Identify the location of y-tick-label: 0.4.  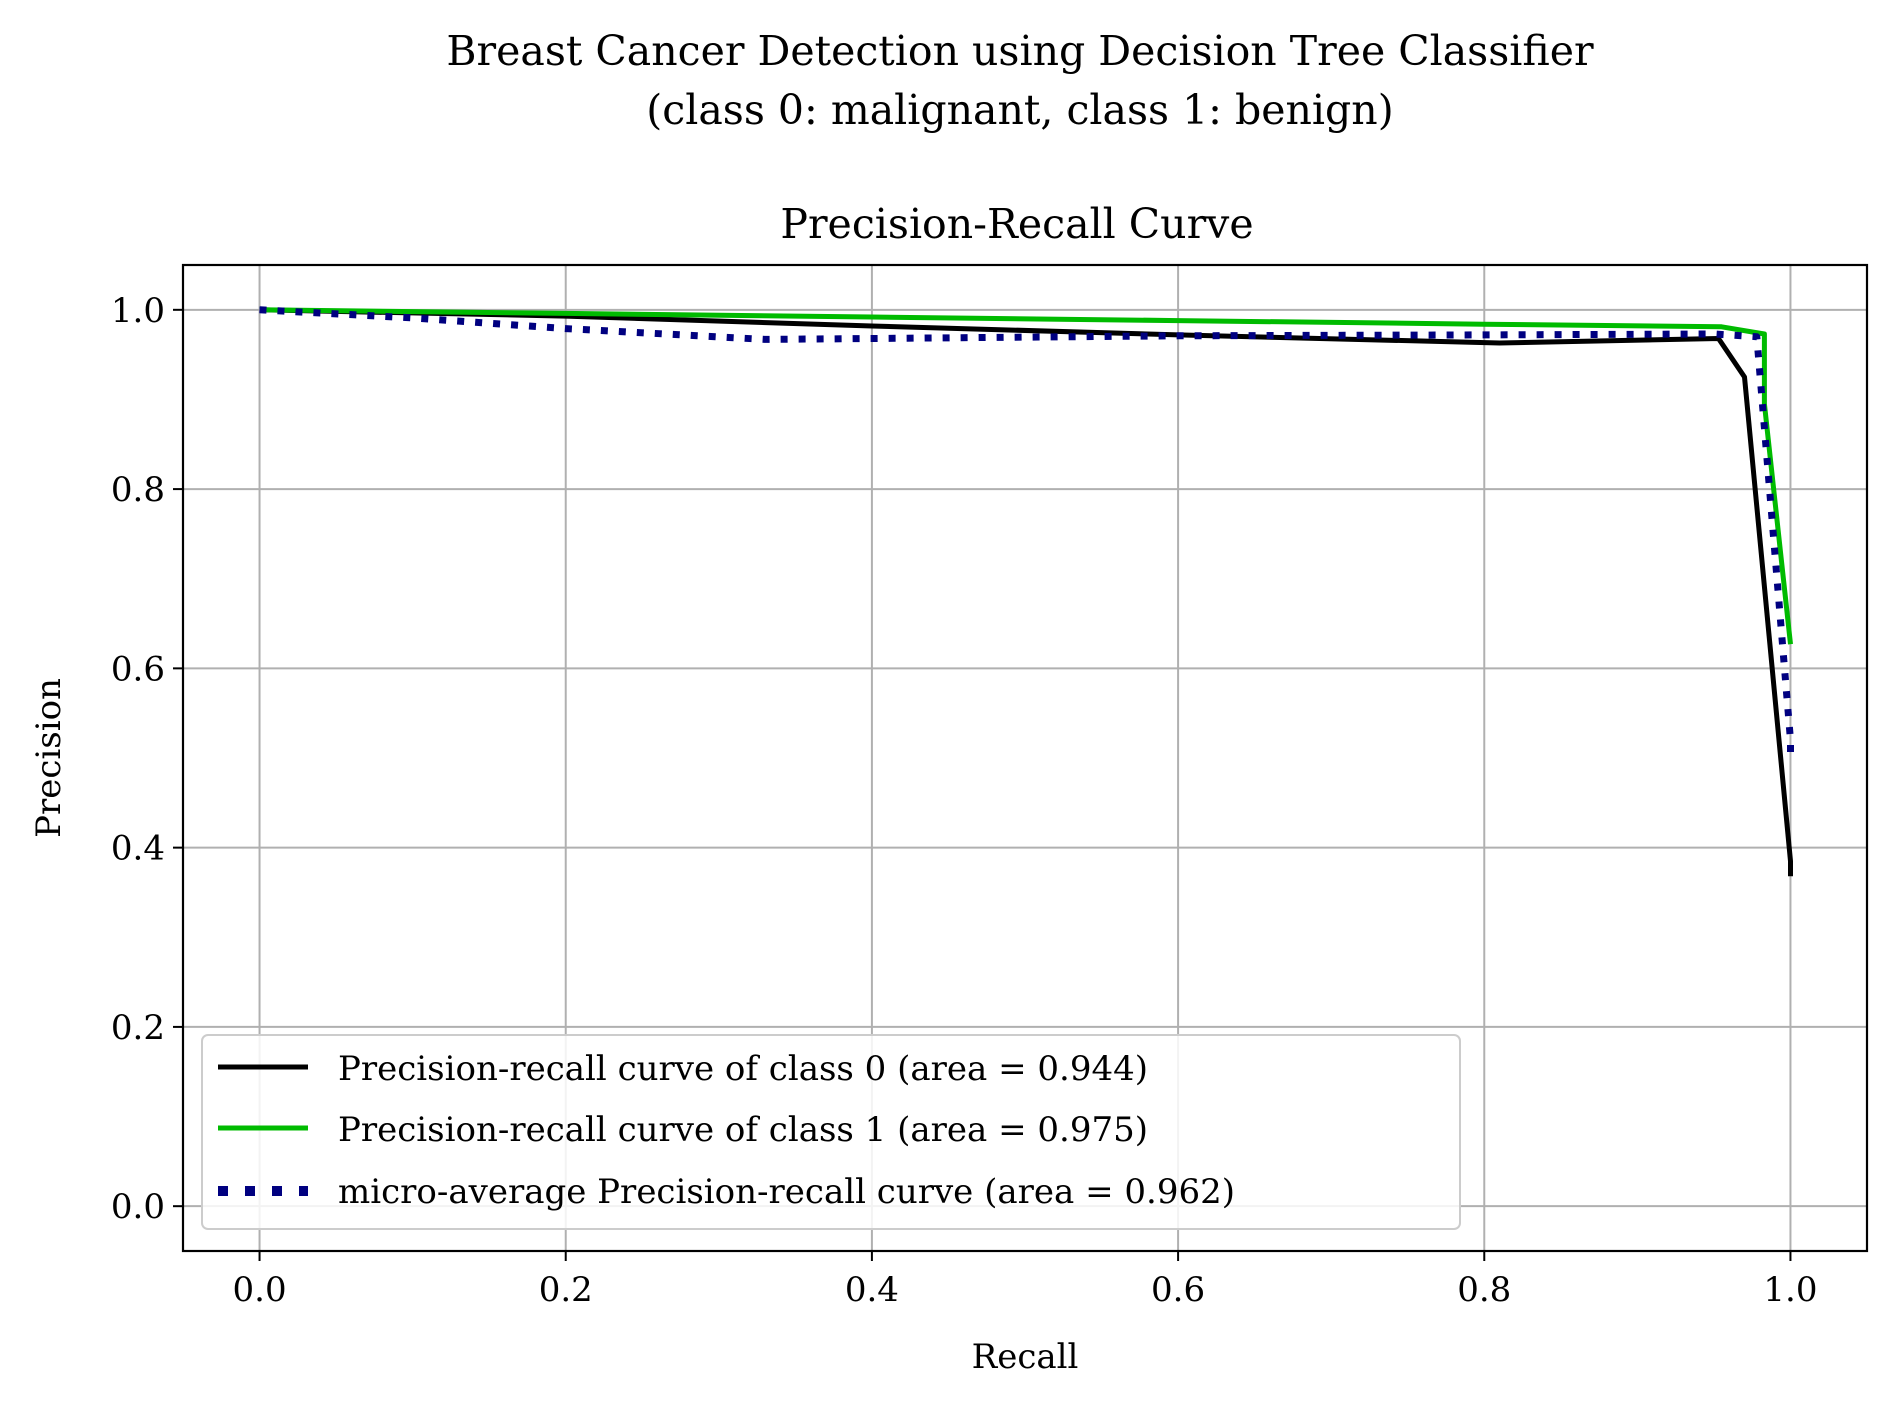
(138, 849).